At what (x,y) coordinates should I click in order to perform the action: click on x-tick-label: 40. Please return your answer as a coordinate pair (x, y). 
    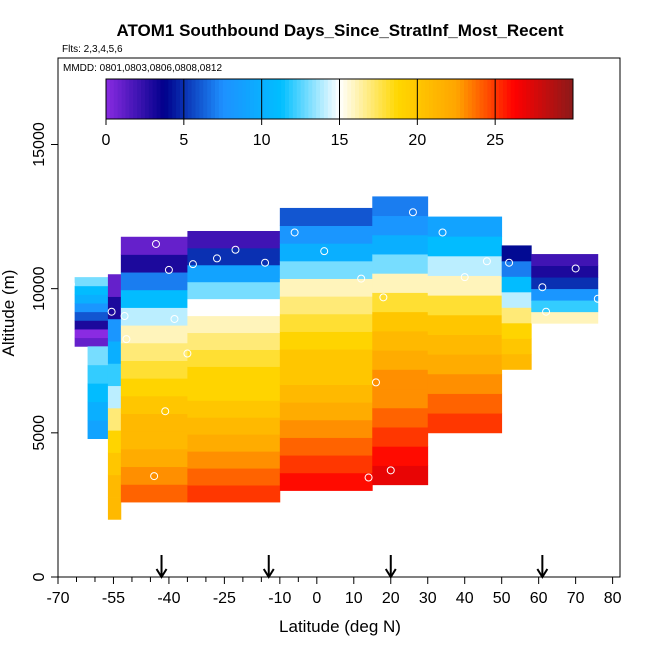
    Looking at the image, I should click on (465, 598).